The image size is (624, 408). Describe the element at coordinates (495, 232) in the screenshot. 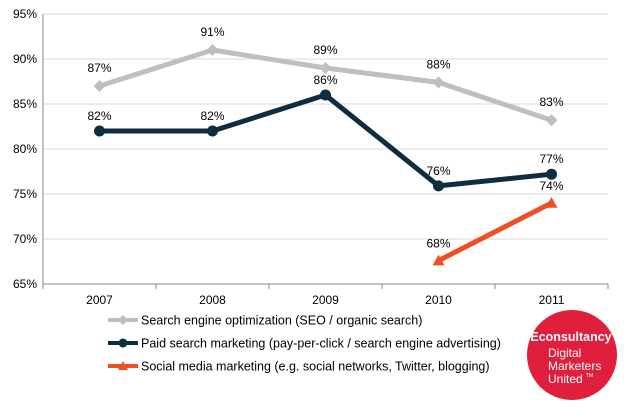

I see `series-line` at that location.